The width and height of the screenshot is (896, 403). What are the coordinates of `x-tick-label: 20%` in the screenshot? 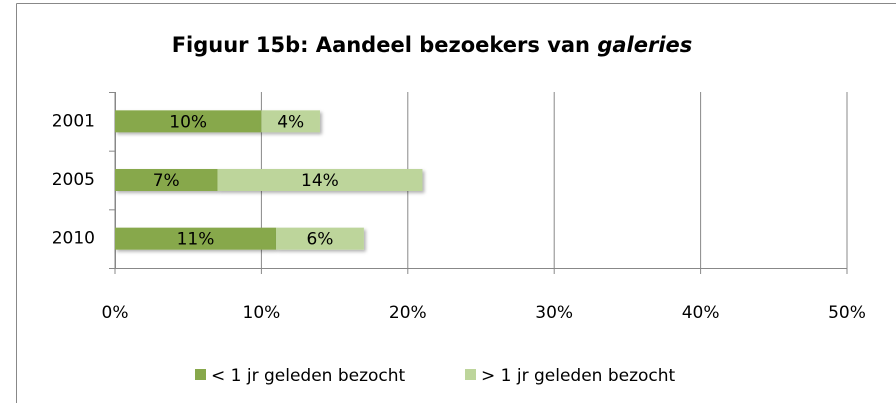 It's located at (408, 313).